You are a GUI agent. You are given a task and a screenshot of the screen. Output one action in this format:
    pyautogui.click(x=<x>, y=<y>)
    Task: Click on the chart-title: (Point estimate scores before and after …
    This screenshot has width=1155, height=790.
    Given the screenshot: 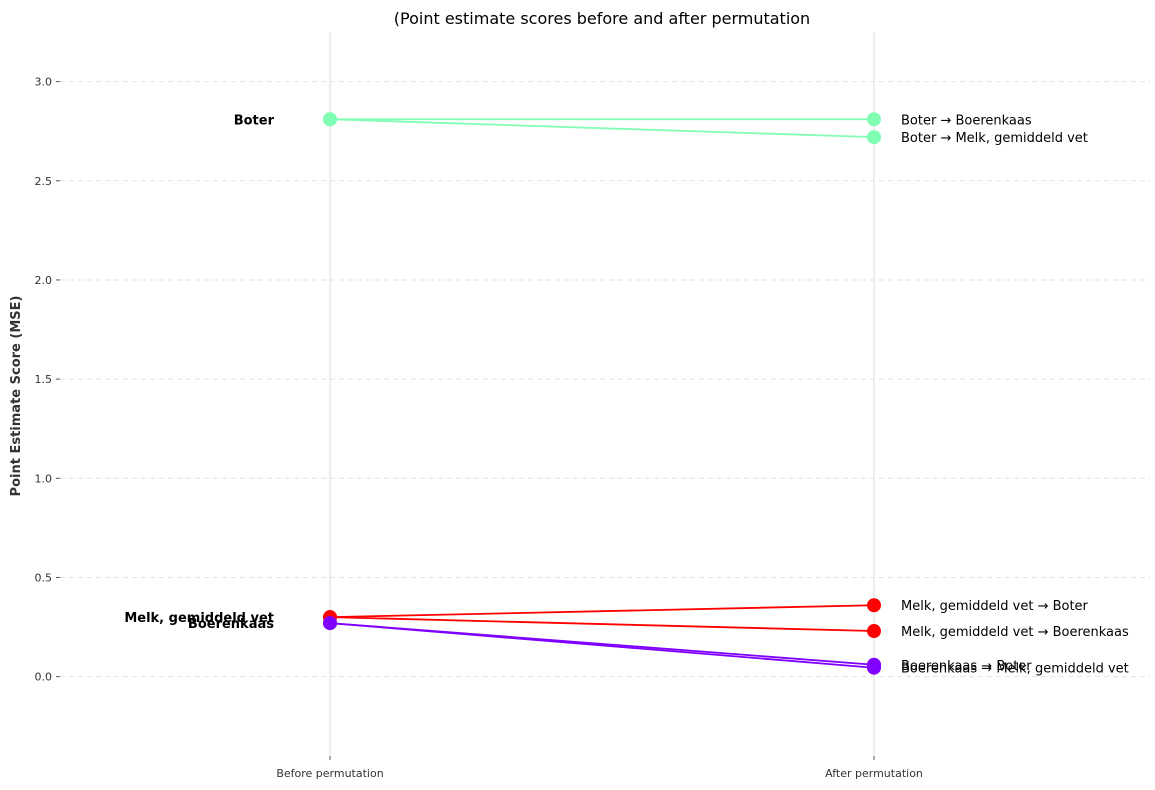 What is the action you would take?
    pyautogui.click(x=602, y=18)
    